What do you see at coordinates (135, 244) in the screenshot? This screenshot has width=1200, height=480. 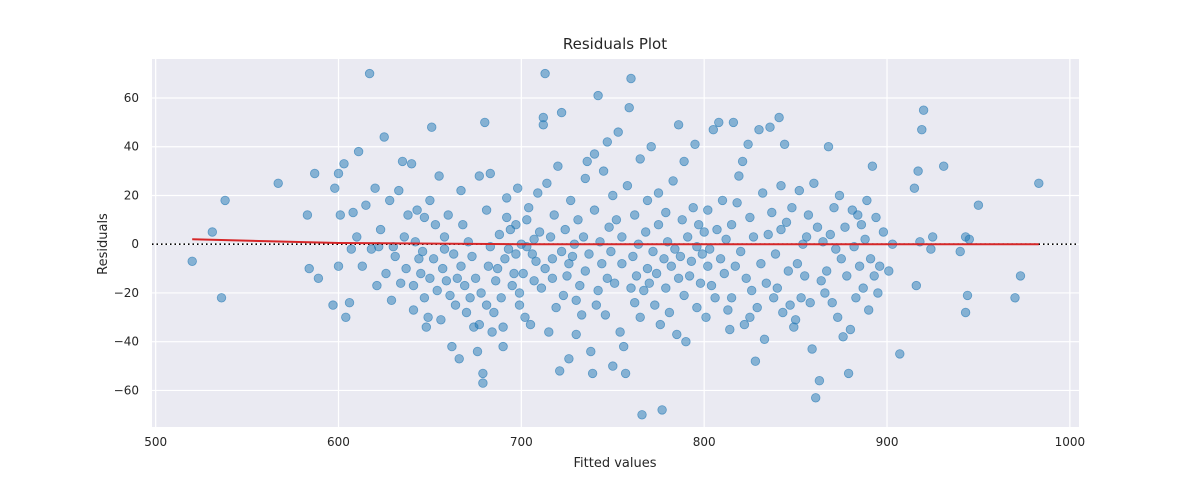 I see `y-tick-label: 0` at bounding box center [135, 244].